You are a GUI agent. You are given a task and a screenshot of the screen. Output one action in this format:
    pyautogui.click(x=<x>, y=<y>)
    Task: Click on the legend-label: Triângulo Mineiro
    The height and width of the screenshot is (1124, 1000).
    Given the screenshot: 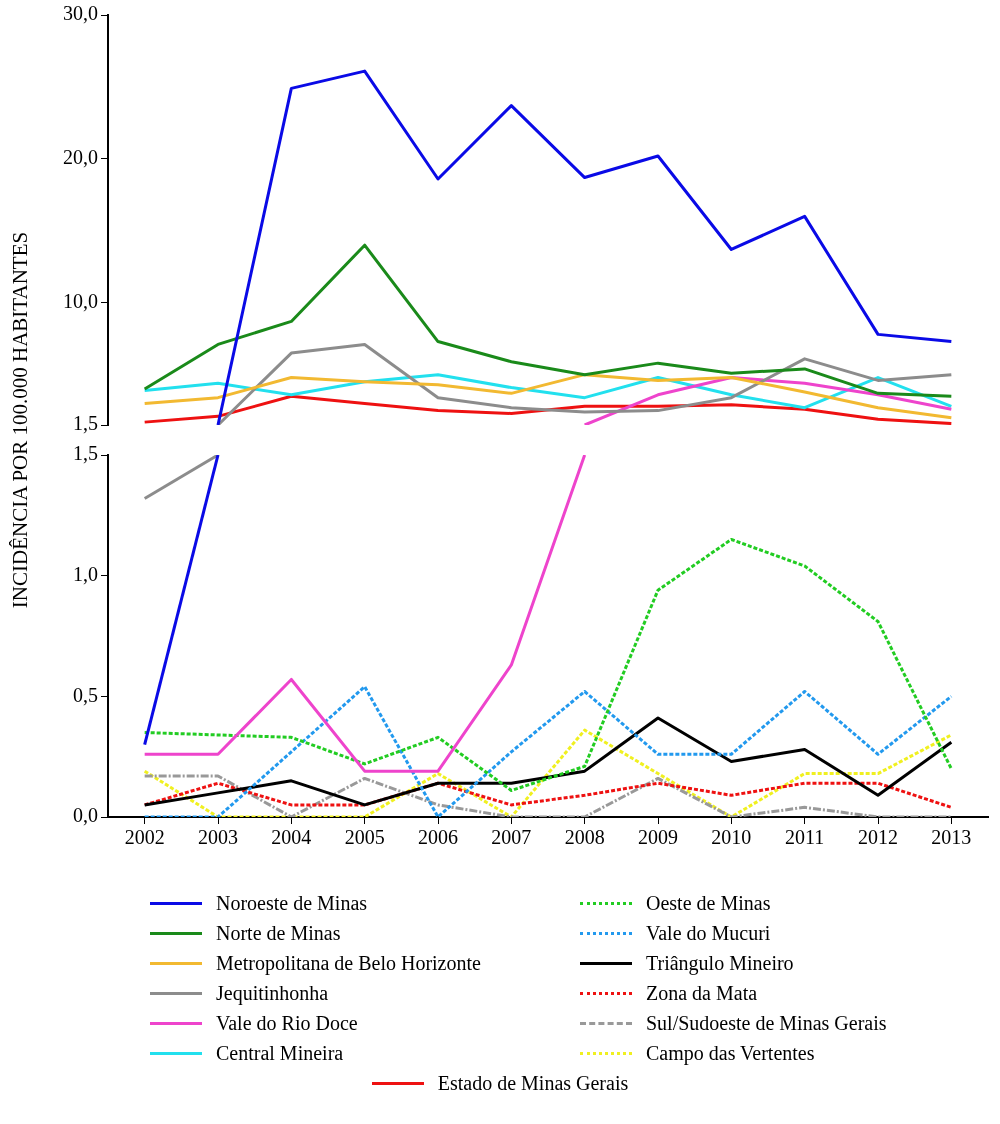 What is the action you would take?
    pyautogui.click(x=720, y=963)
    